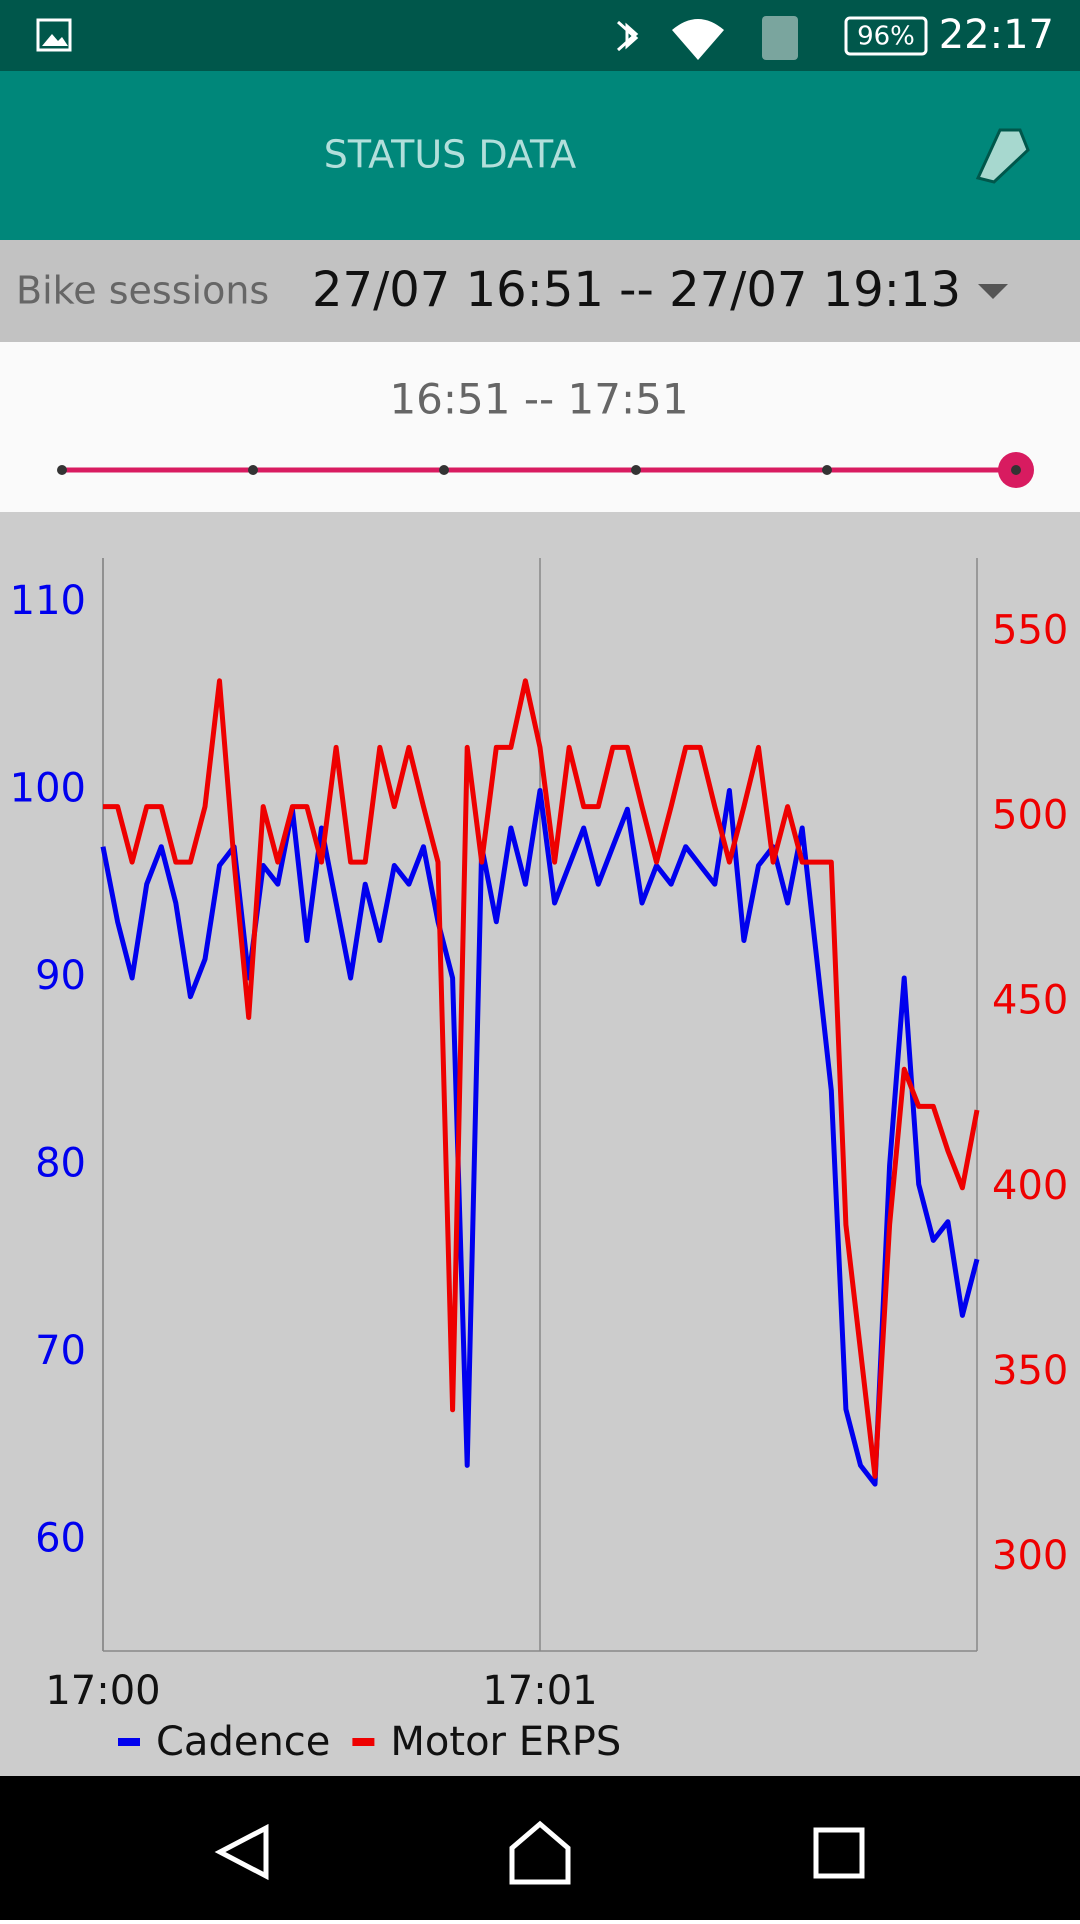 The image size is (1080, 1924). I want to click on bluetooth-icon, so click(628, 36).